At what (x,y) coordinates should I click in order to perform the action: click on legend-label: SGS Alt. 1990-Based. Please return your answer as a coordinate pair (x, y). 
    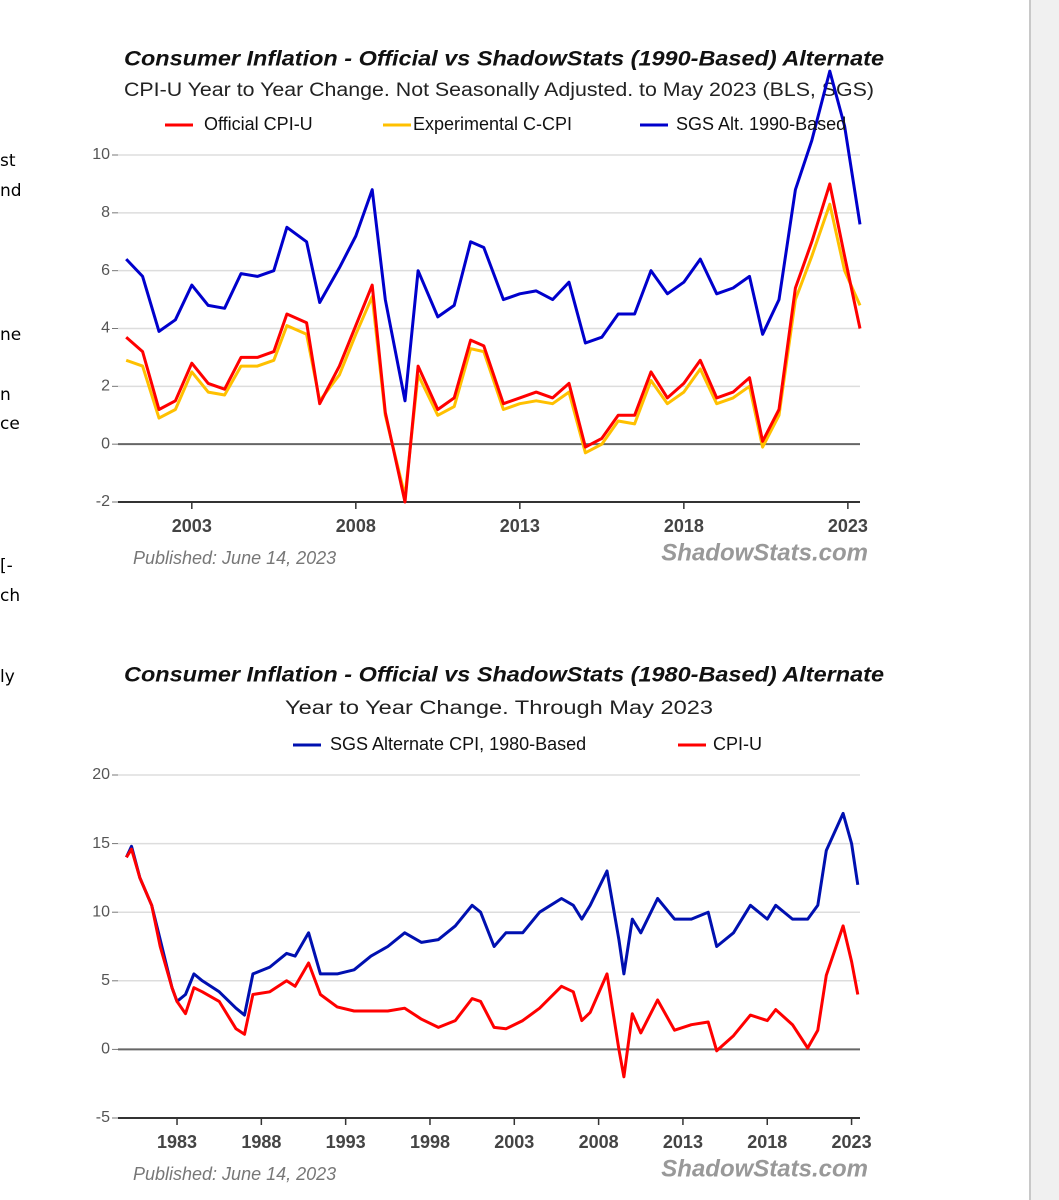
    Looking at the image, I should click on (761, 124).